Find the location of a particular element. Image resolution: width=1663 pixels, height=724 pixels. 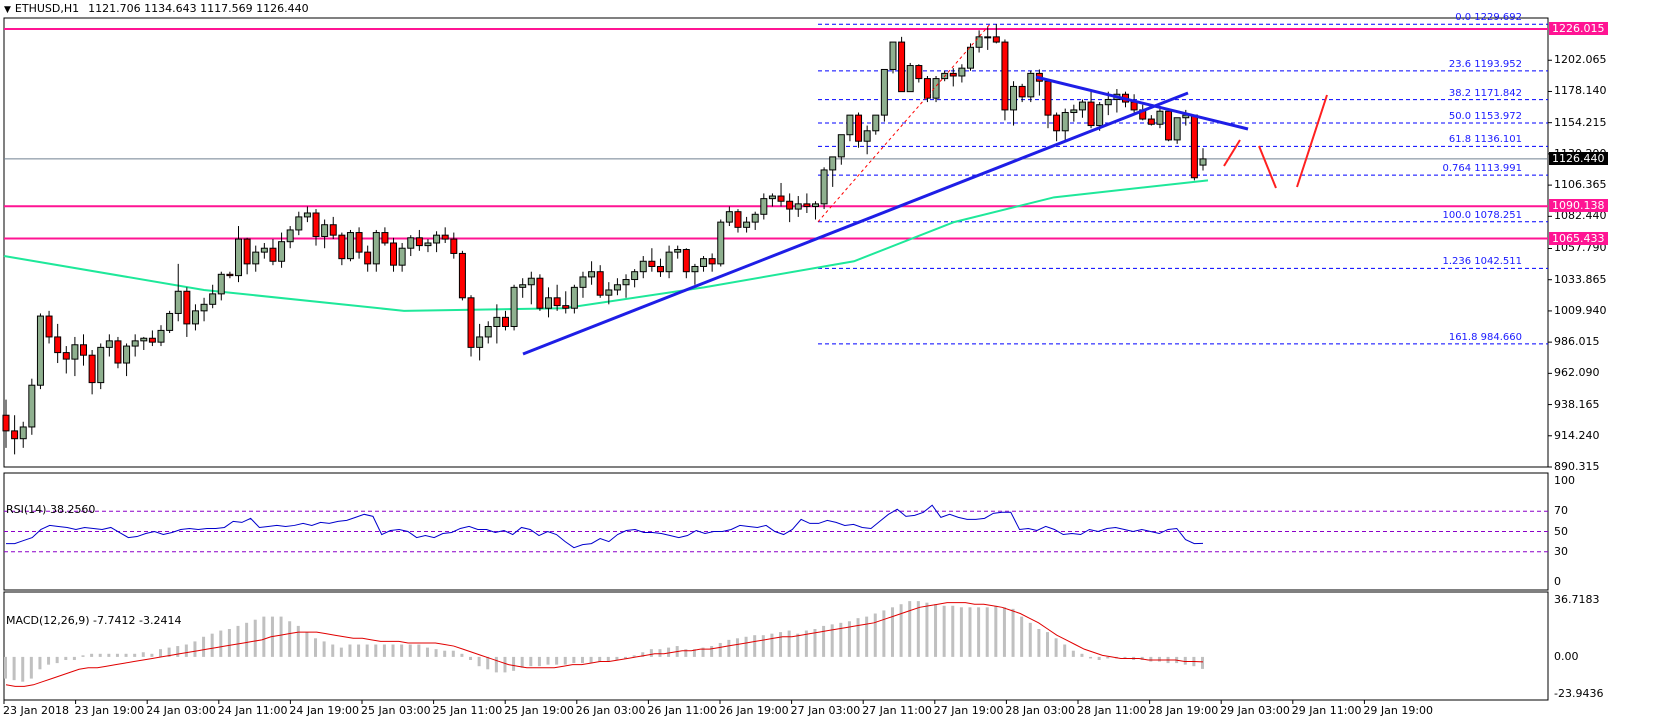

time-axis-label: 25 Jan 11:00 is located at coordinates (467, 710).